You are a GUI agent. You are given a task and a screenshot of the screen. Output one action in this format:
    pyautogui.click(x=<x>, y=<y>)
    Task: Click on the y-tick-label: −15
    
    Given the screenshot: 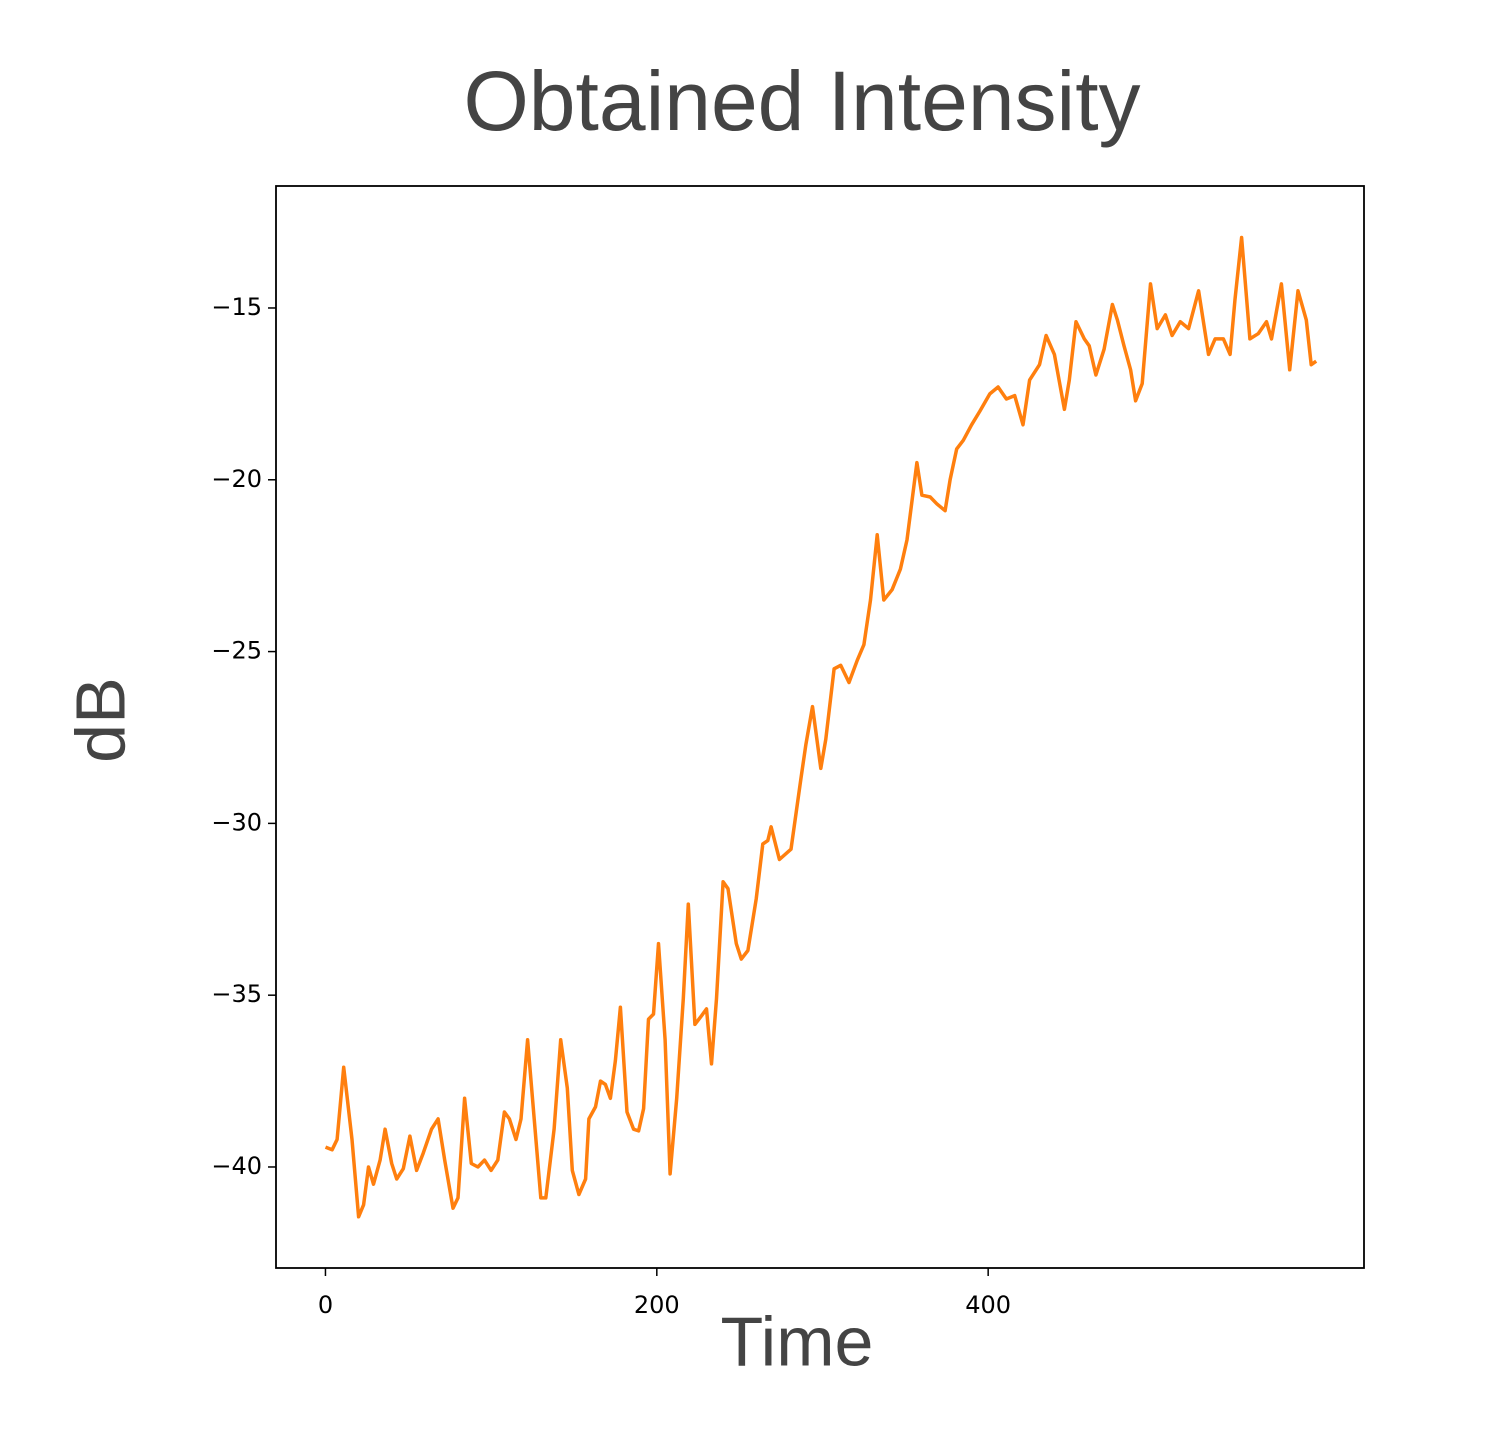 What is the action you would take?
    pyautogui.click(x=236, y=307)
    